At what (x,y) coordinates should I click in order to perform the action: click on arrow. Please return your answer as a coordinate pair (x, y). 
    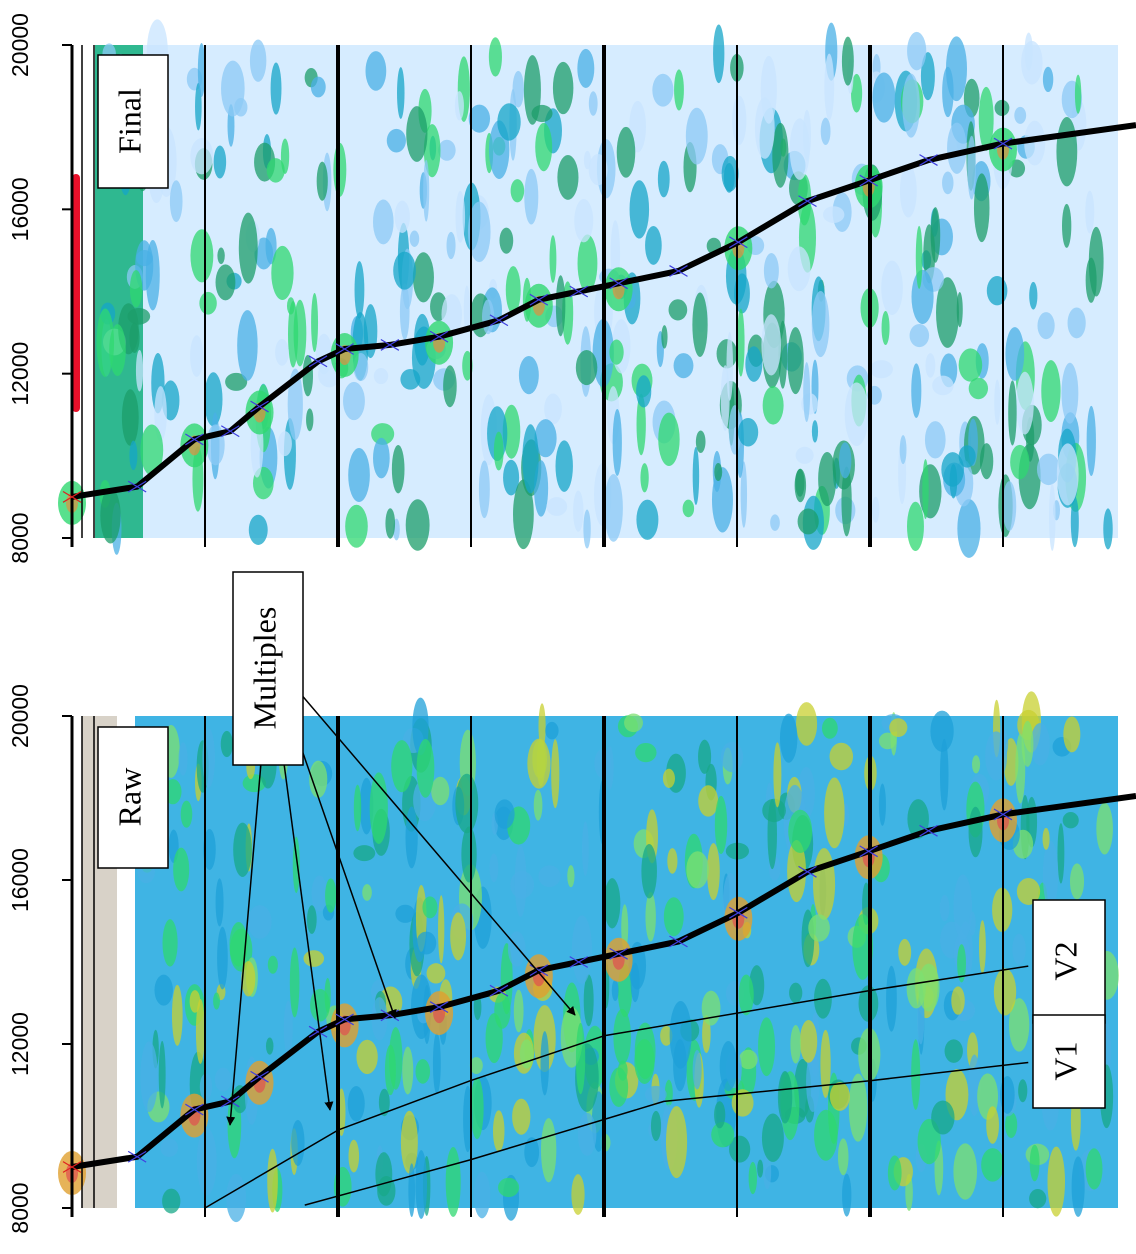
    Looking at the image, I should click on (422, 836).